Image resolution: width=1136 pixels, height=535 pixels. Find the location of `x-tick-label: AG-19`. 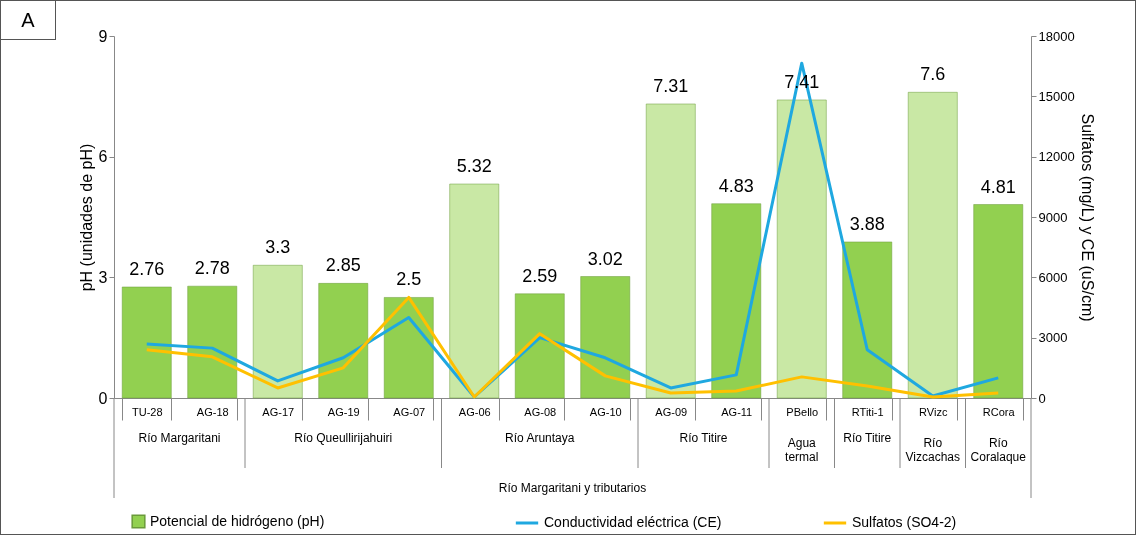

x-tick-label: AG-19 is located at coordinates (343, 411).